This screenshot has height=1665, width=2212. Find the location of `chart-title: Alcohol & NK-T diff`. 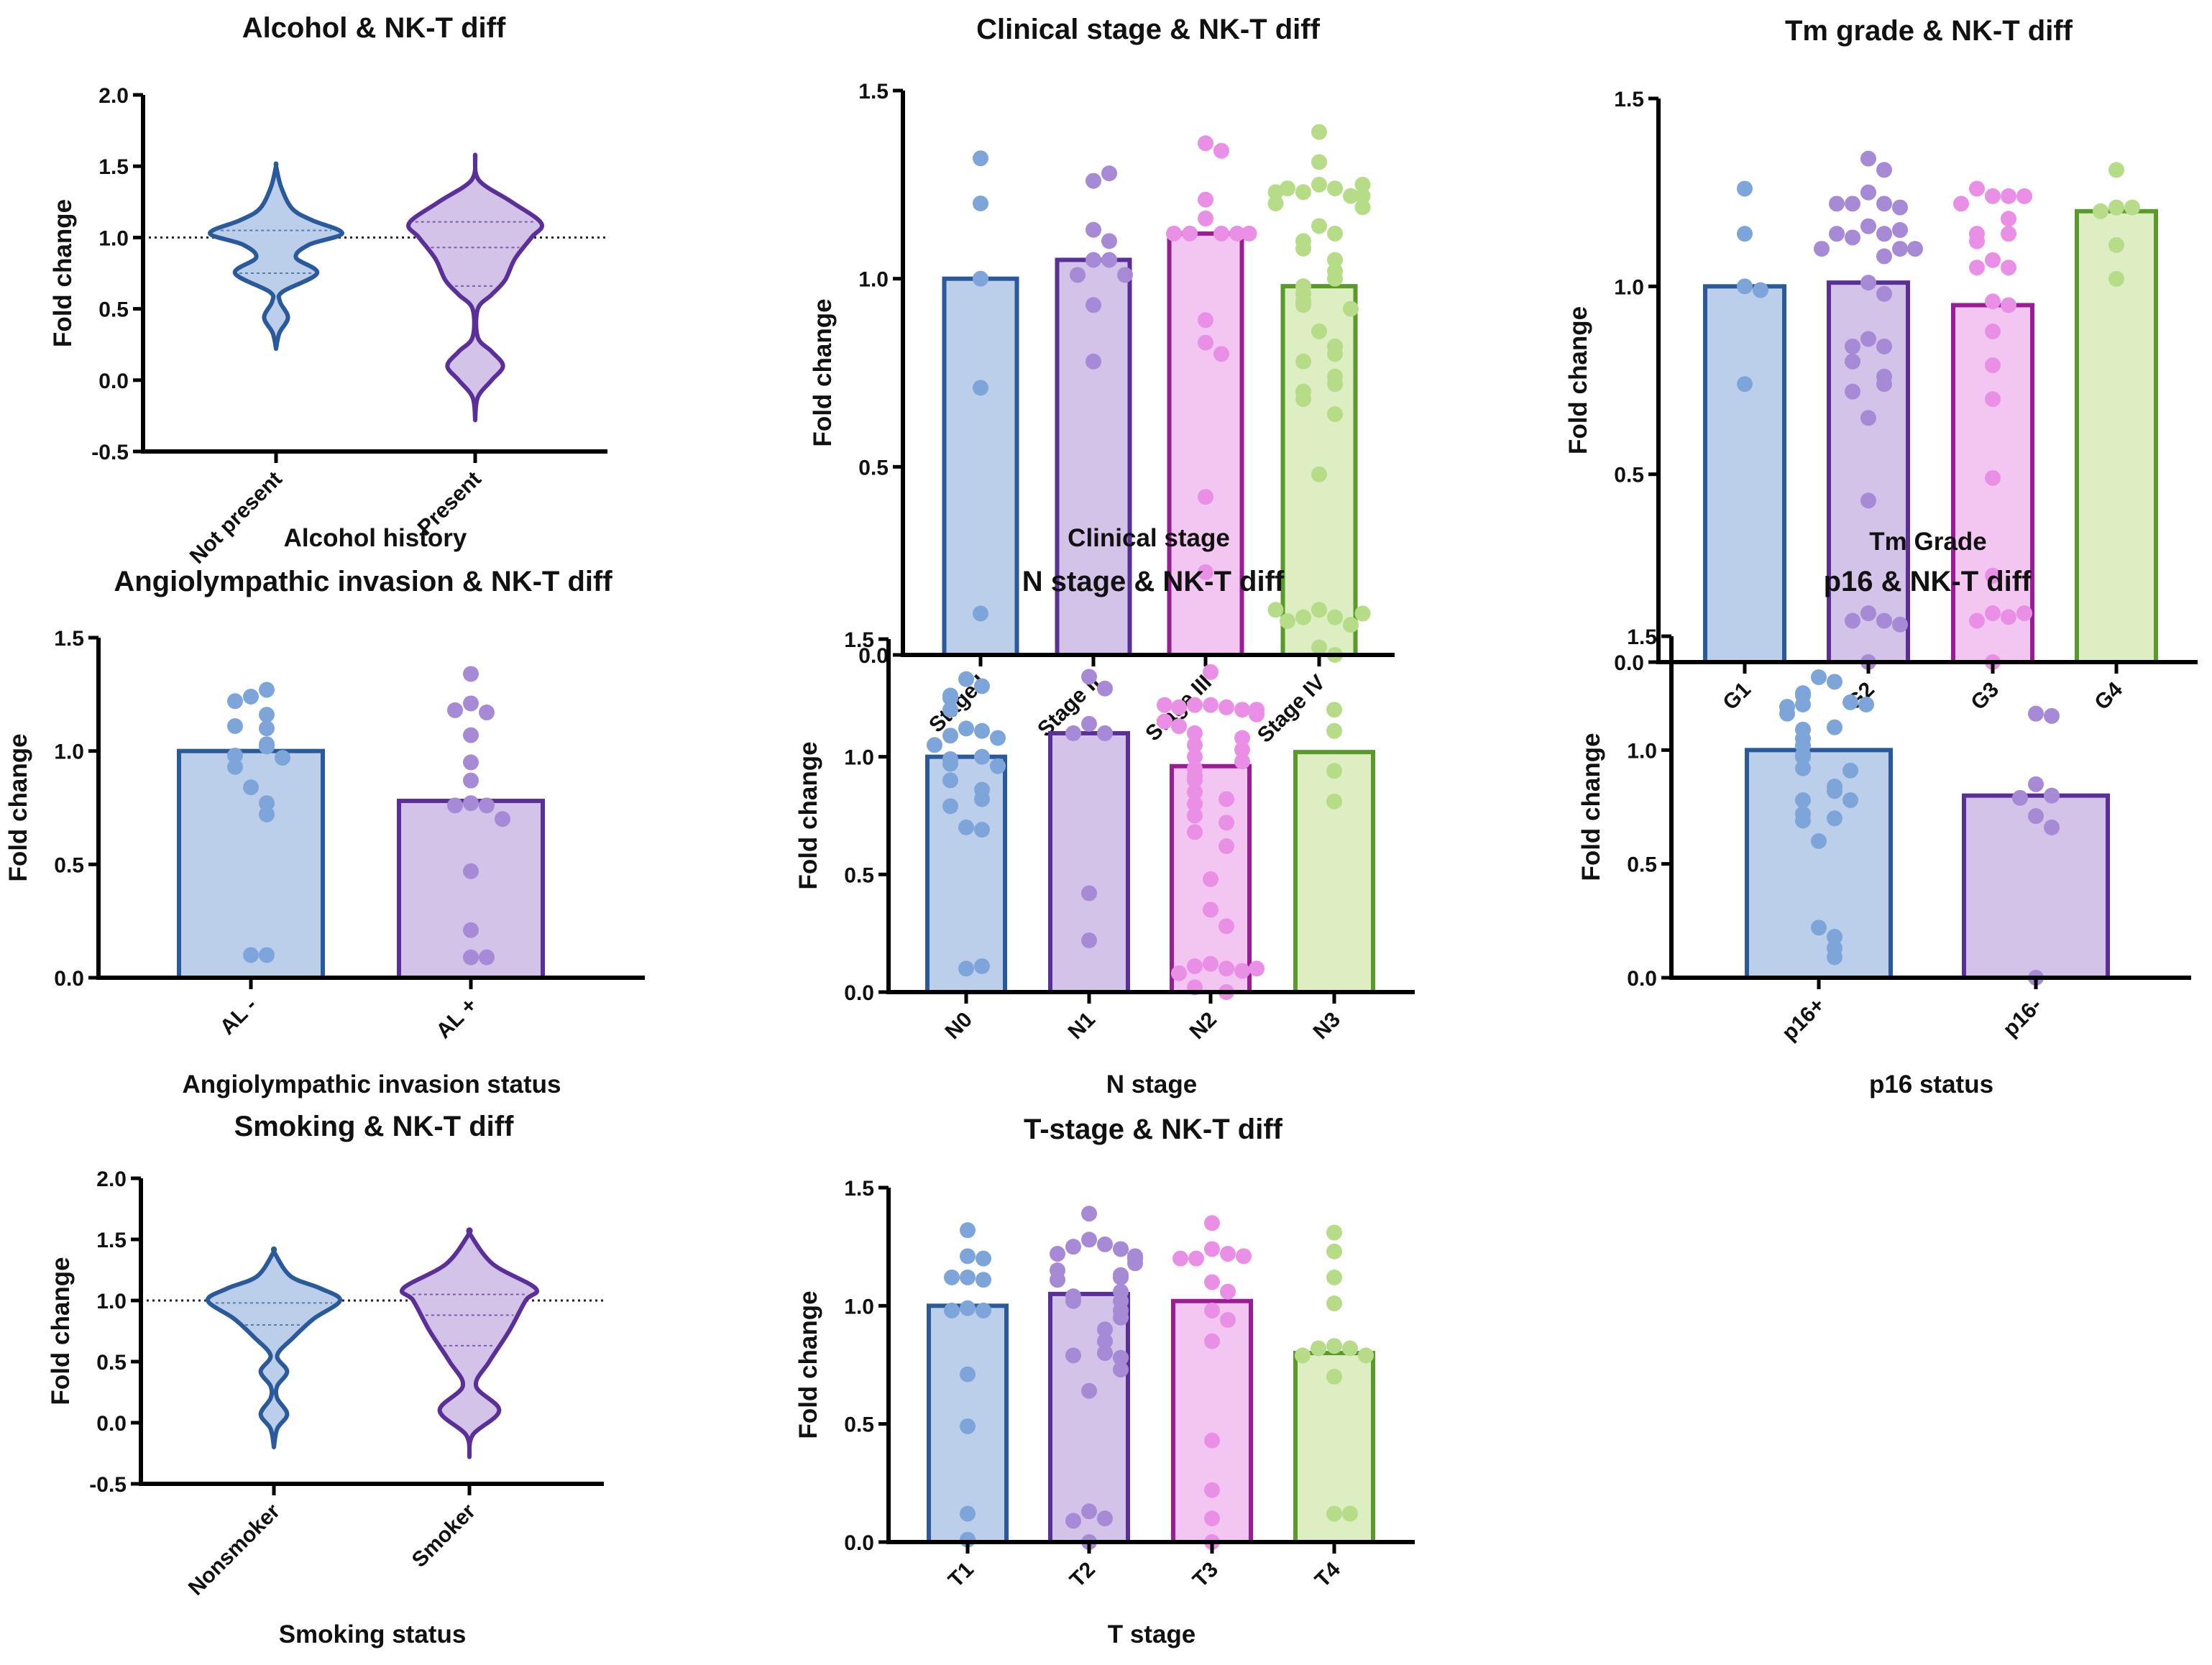

chart-title: Alcohol & NK-T diff is located at coordinates (374, 28).